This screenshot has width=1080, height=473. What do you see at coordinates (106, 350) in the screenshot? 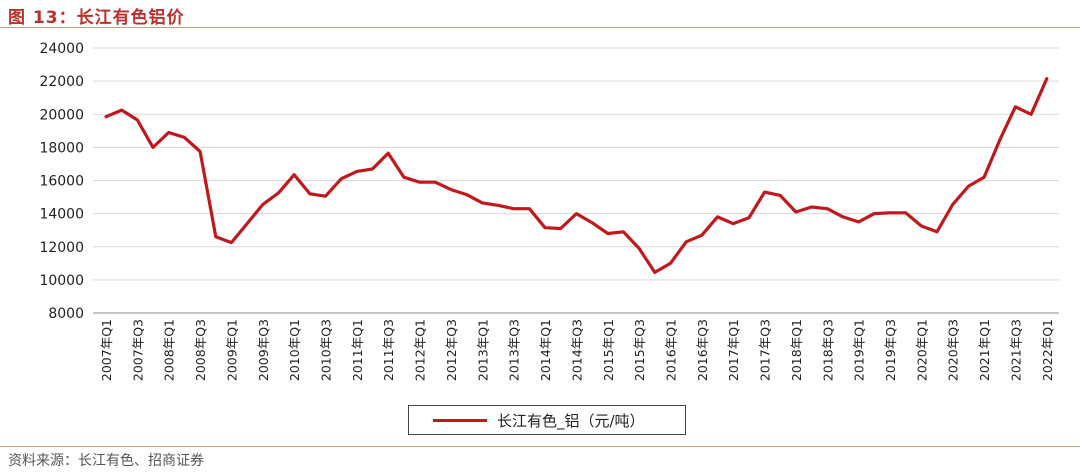
I see `x-tick-label: 2007年Q1` at bounding box center [106, 350].